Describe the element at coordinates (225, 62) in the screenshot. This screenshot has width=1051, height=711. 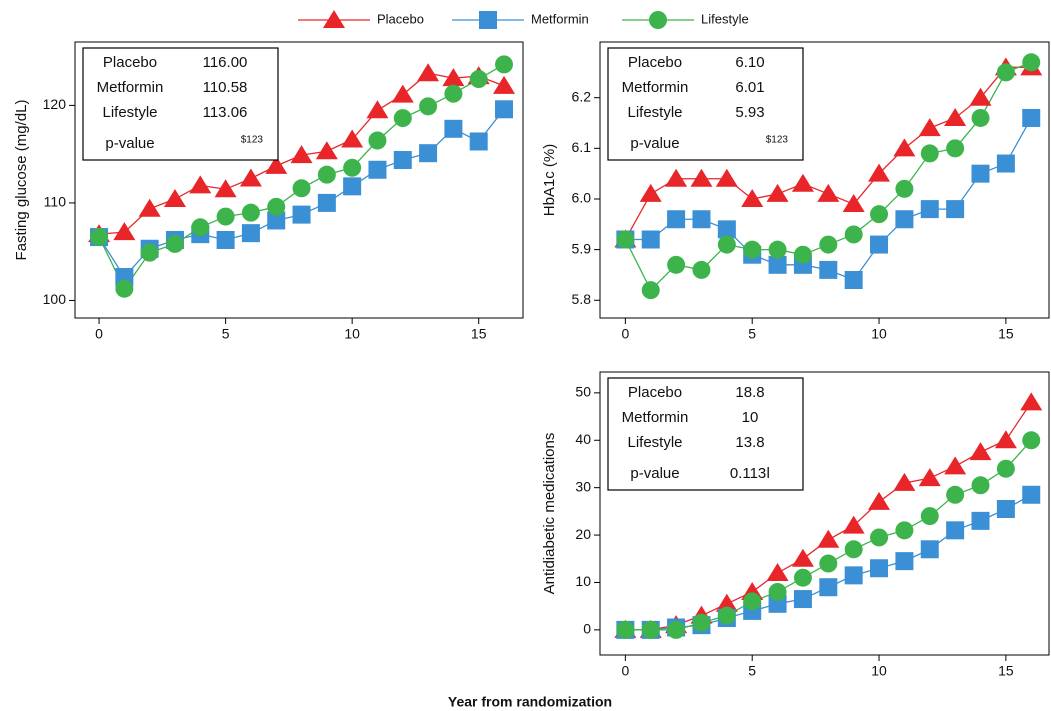
I see `inset-value: 116.00` at that location.